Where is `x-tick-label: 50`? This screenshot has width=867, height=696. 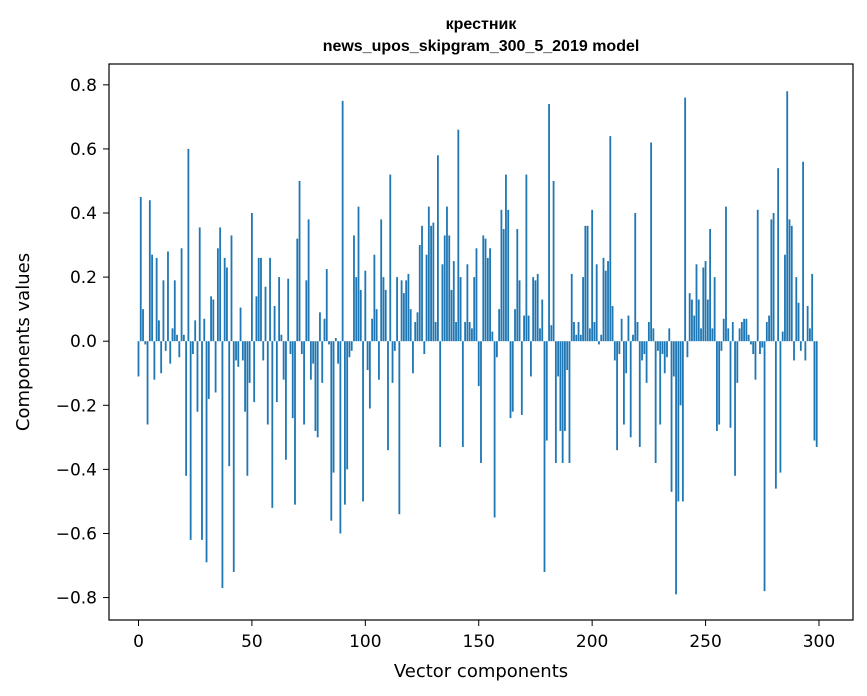
x-tick-label: 50 is located at coordinates (252, 642).